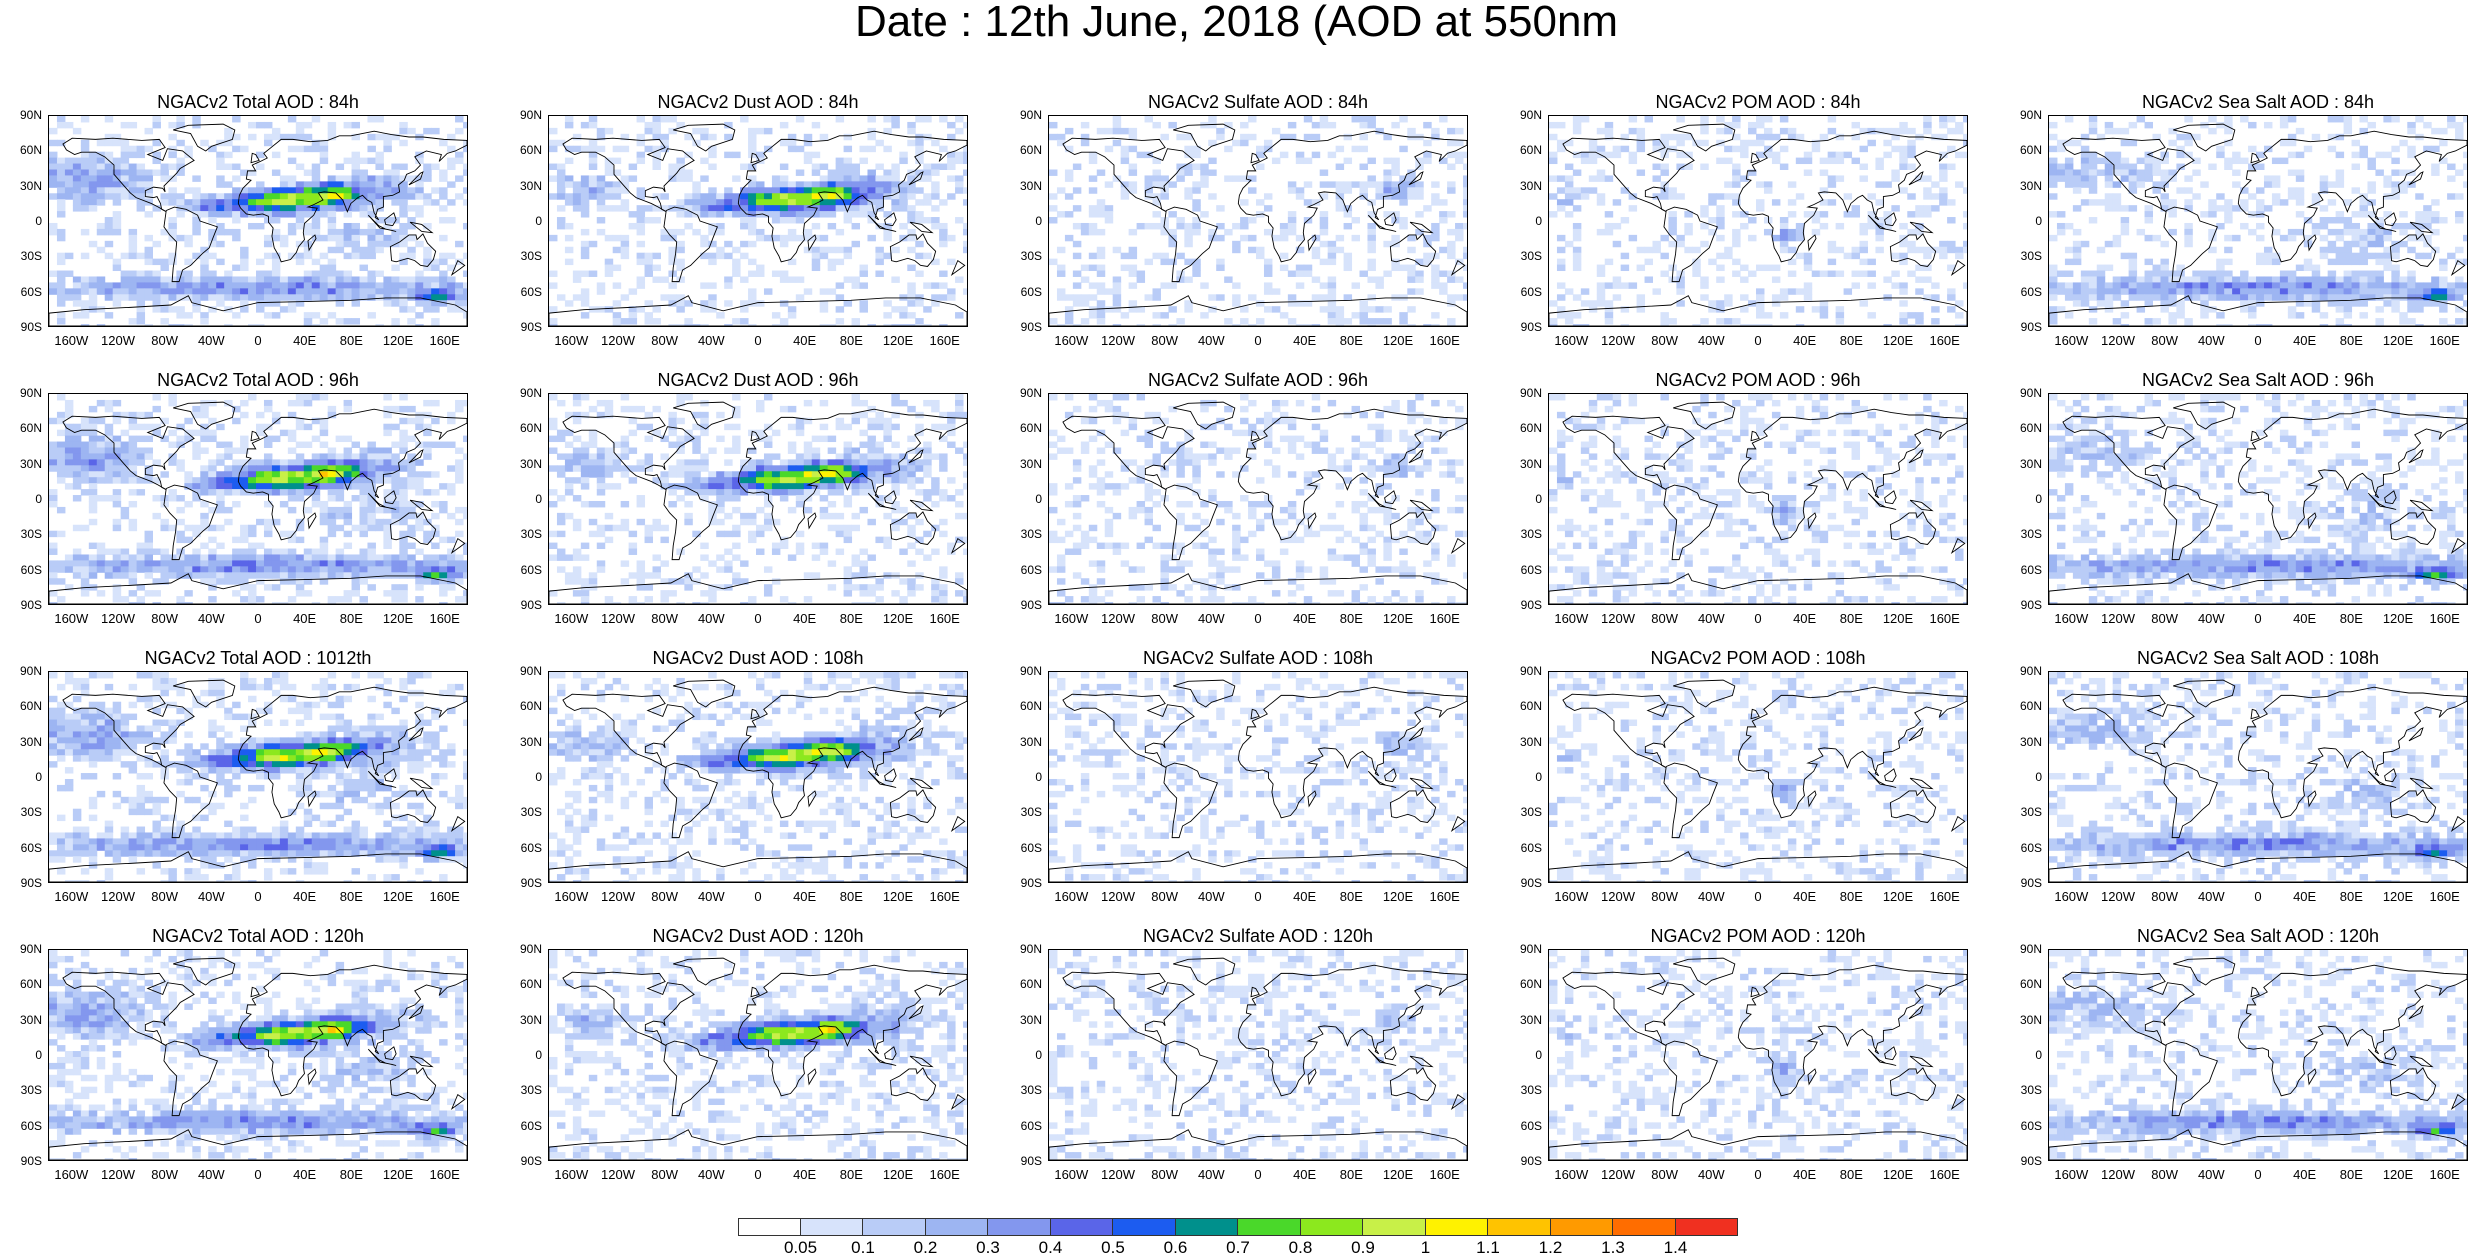 The image size is (2473, 1260). Describe the element at coordinates (390, 219) in the screenshot. I see `coastline-borneo` at that location.